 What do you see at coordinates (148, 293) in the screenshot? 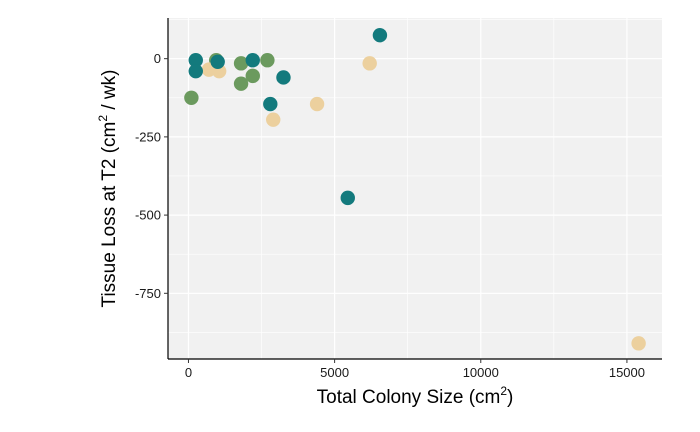
I see `y-tick-label: -750` at bounding box center [148, 293].